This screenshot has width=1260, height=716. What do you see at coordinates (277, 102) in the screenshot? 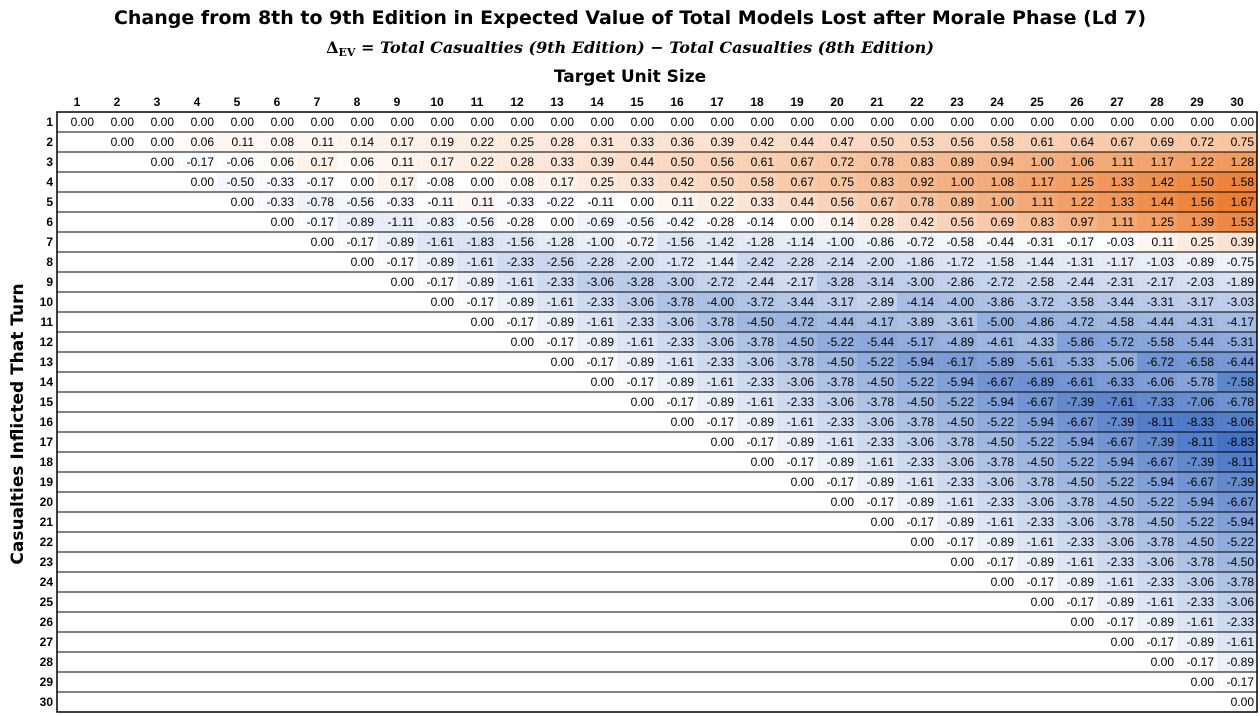
I see `x-tick-label: 6` at bounding box center [277, 102].